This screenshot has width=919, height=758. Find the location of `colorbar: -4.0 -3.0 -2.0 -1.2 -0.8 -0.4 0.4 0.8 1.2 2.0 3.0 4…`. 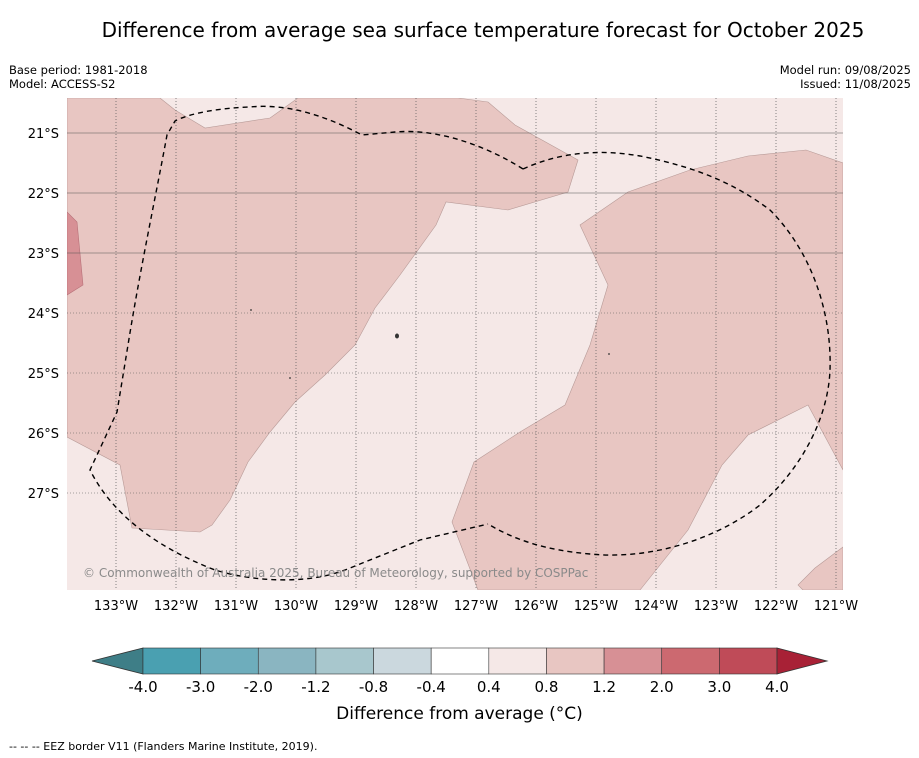

colorbar: -4.0 -3.0 -2.0 -1.2 -0.8 -0.4 0.4 0.8 1.2 2.0 3.0 4… is located at coordinates (460, 671).